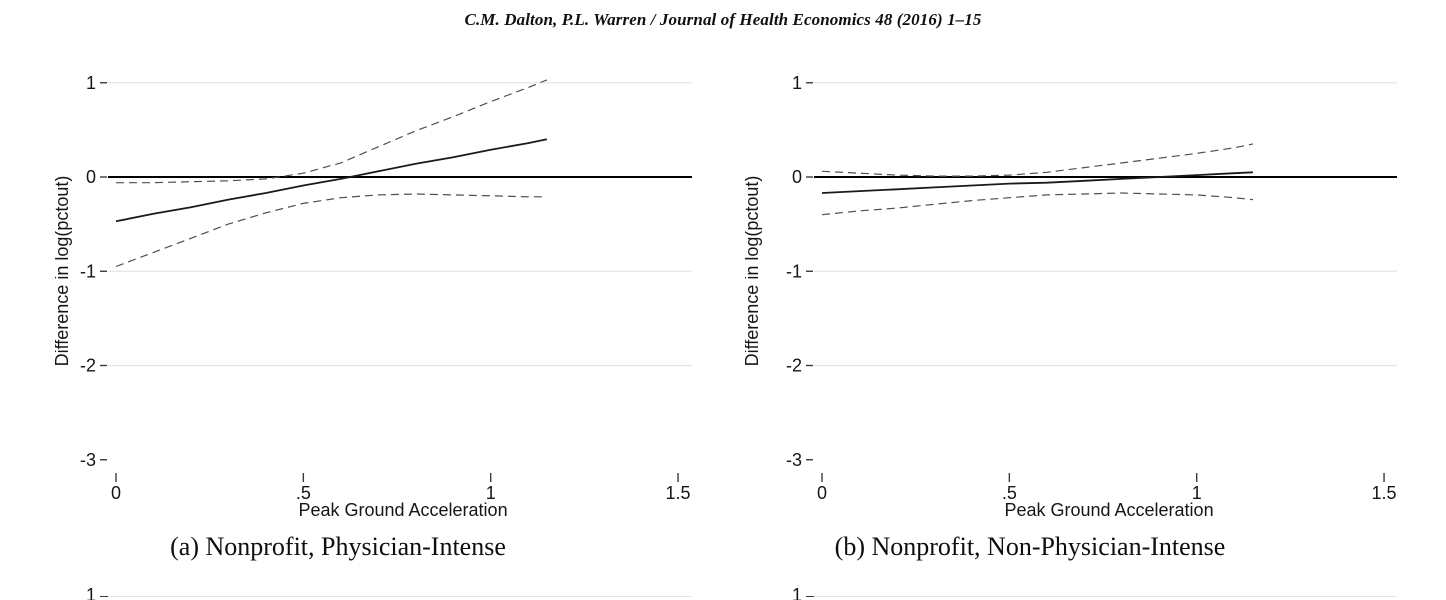 This screenshot has width=1446, height=600. Describe the element at coordinates (796, 592) in the screenshot. I see `partial-ytick-label-right: 1` at that location.